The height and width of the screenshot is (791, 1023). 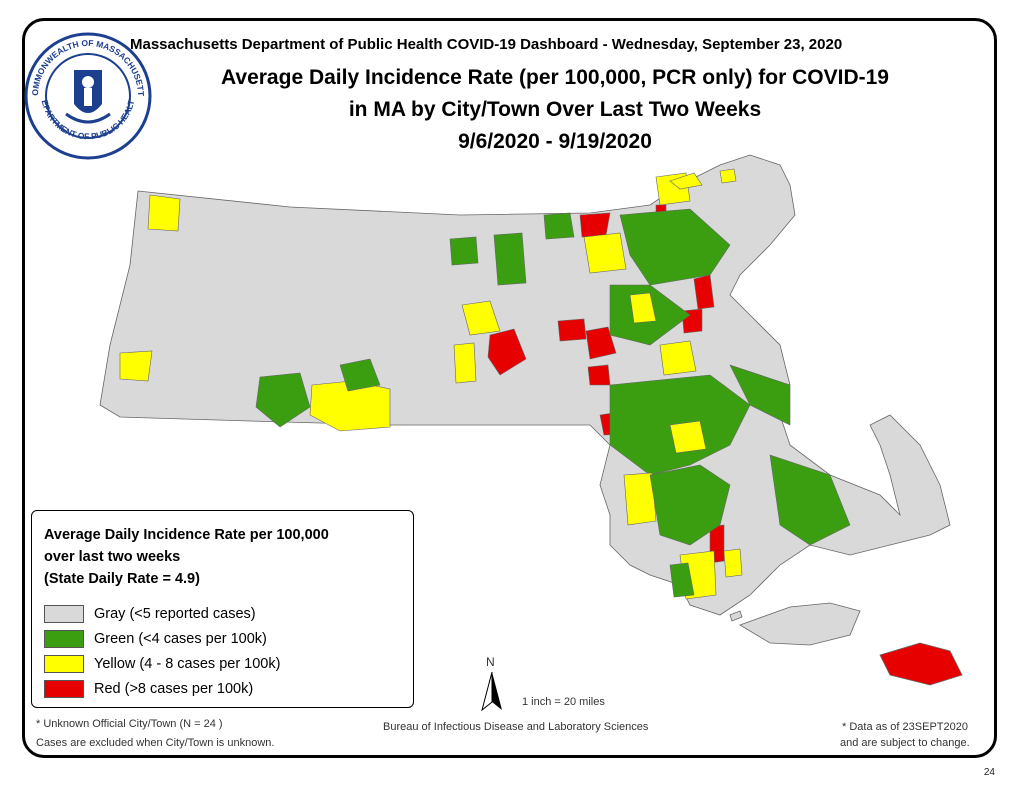 I want to click on subject-to-change-note: and are subject to change., so click(x=905, y=743).